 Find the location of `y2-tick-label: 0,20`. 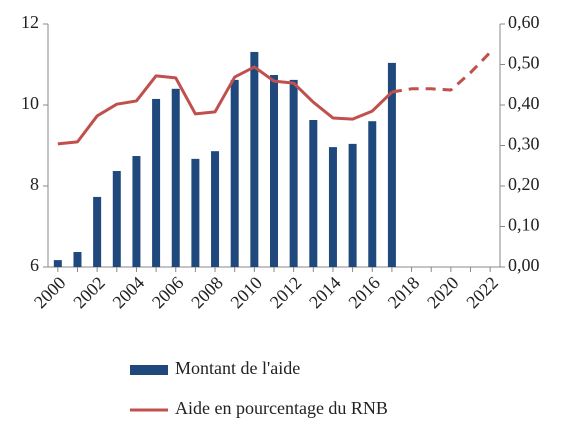

y2-tick-label: 0,20 is located at coordinates (524, 184).